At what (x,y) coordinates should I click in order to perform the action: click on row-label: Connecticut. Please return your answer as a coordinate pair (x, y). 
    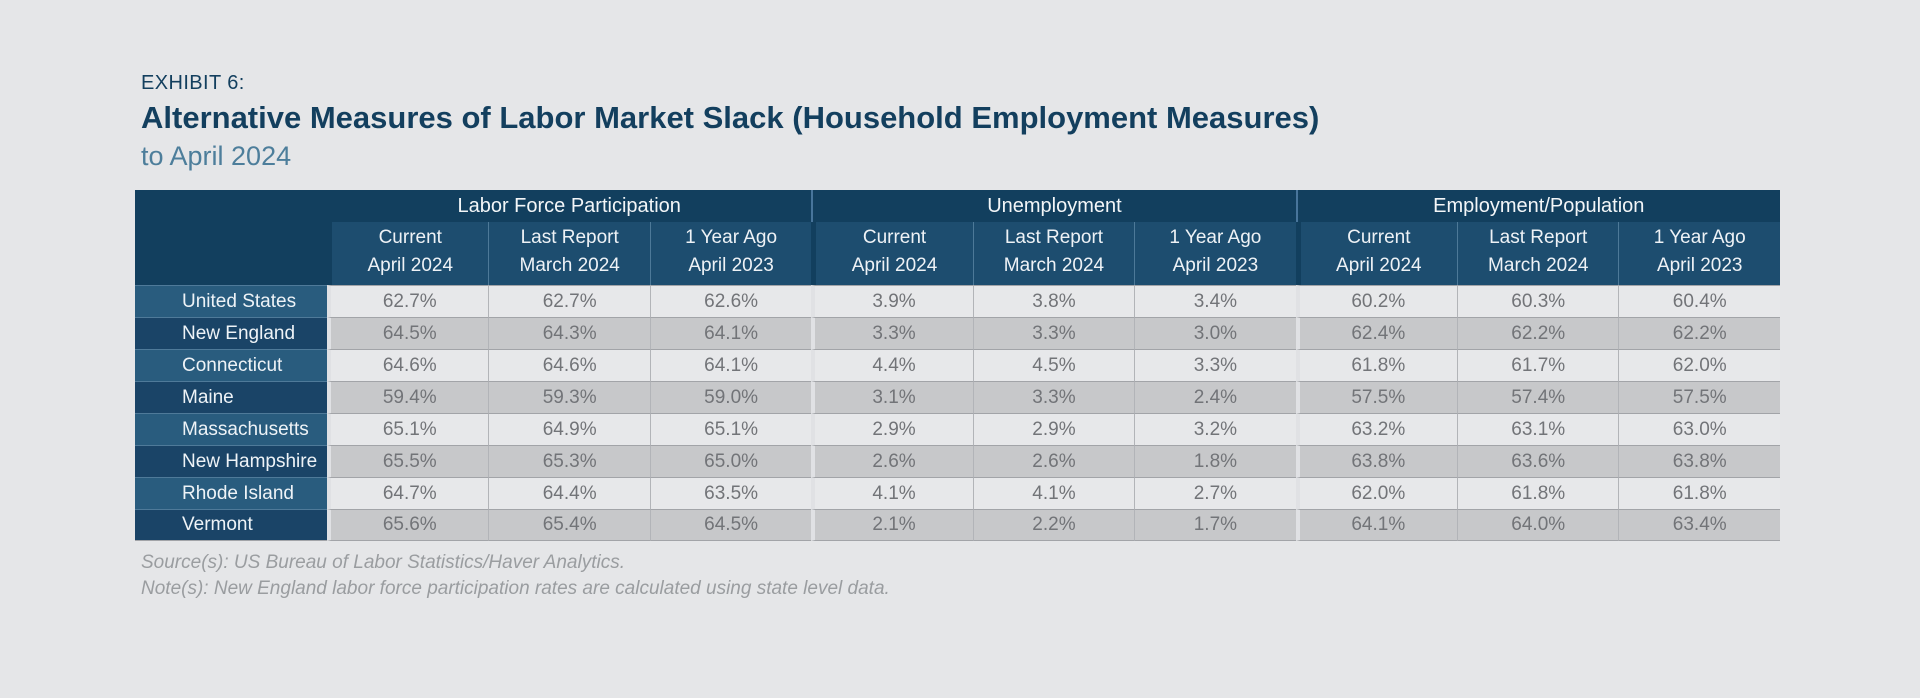
    Looking at the image, I should click on (231, 365).